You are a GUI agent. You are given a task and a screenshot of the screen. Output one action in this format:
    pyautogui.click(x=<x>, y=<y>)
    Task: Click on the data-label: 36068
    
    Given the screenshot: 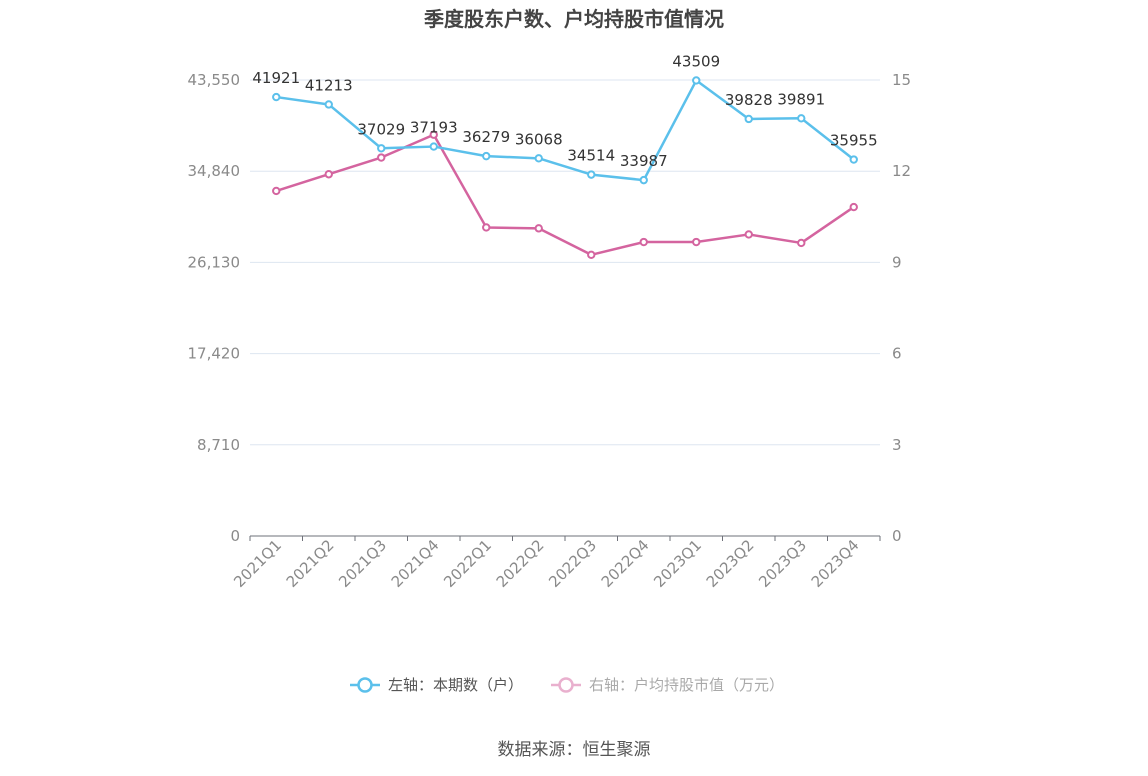 What is the action you would take?
    pyautogui.click(x=539, y=139)
    